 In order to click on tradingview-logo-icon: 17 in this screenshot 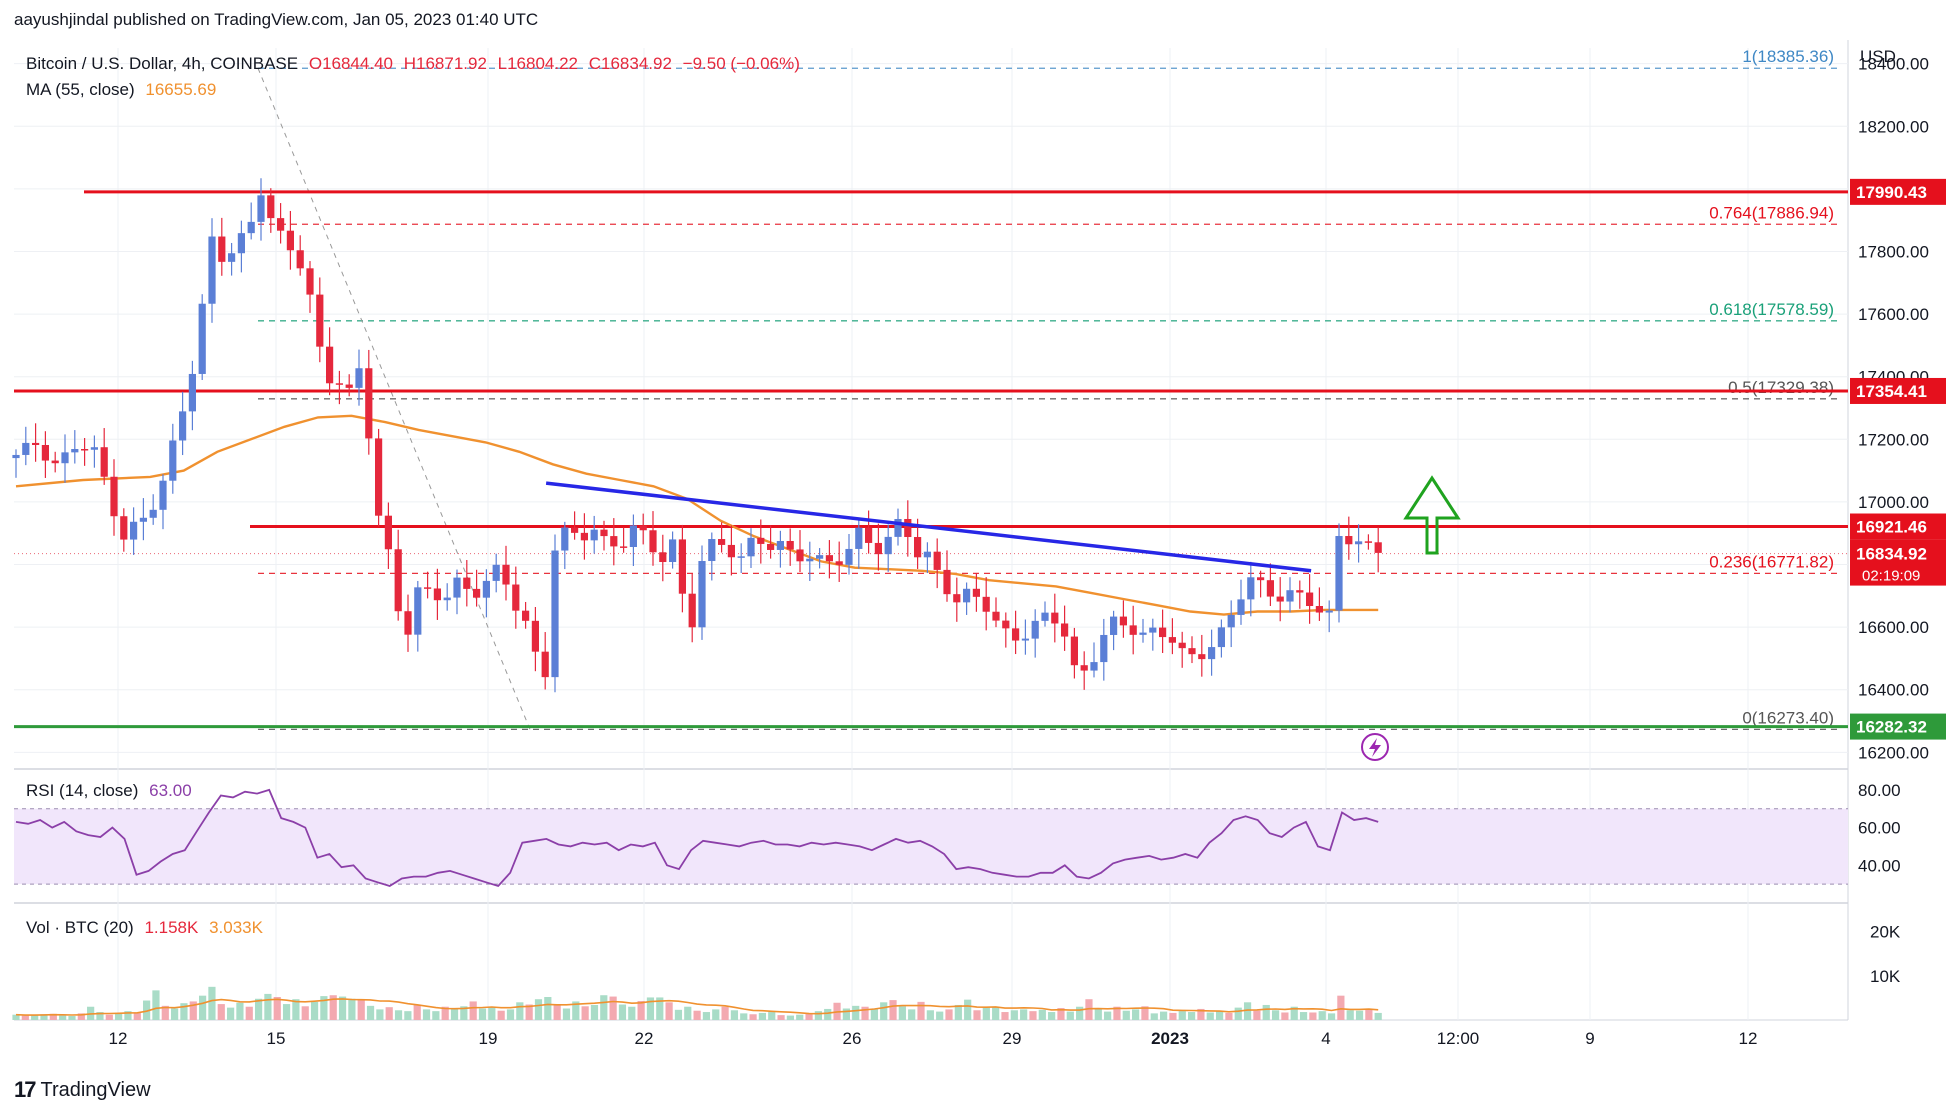, I will do `click(25, 1089)`.